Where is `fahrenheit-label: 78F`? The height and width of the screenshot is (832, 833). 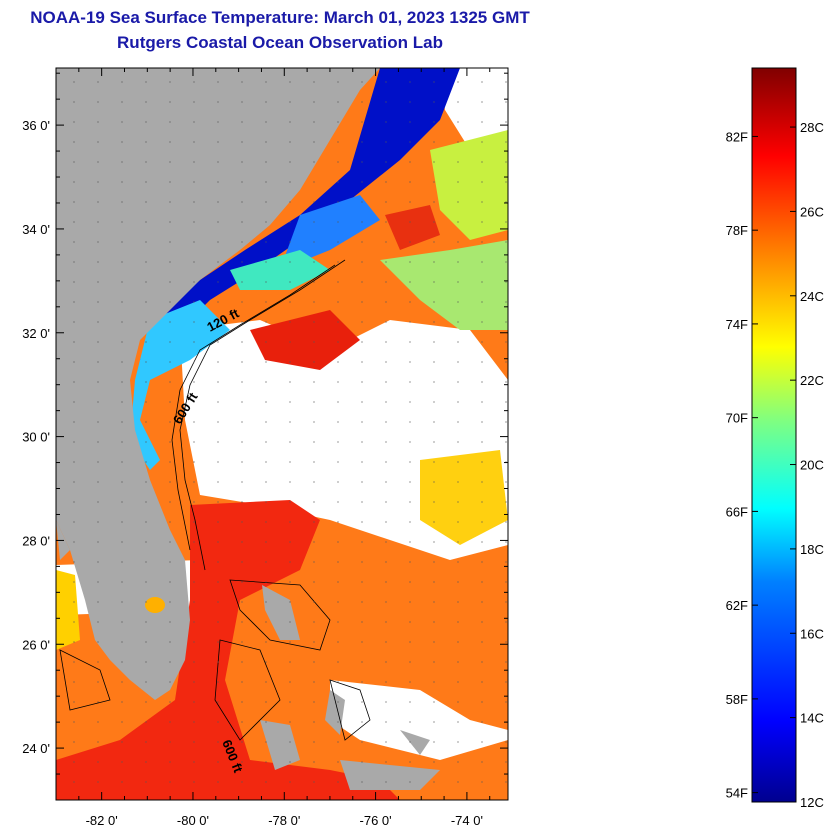 fahrenheit-label: 78F is located at coordinates (737, 230).